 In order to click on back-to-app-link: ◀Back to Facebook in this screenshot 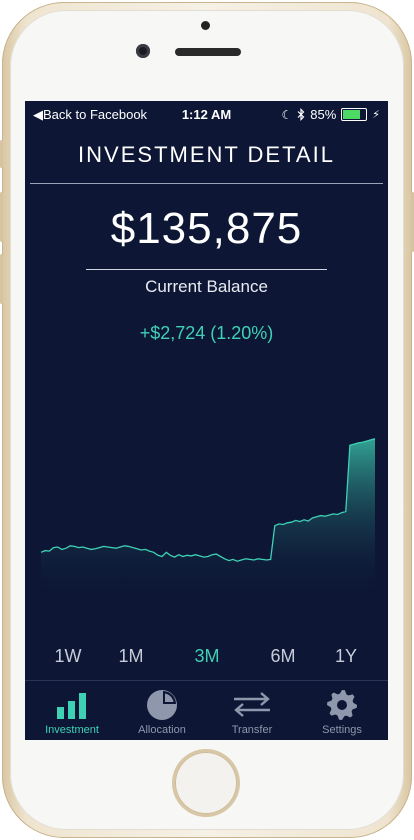, I will do `click(90, 115)`.